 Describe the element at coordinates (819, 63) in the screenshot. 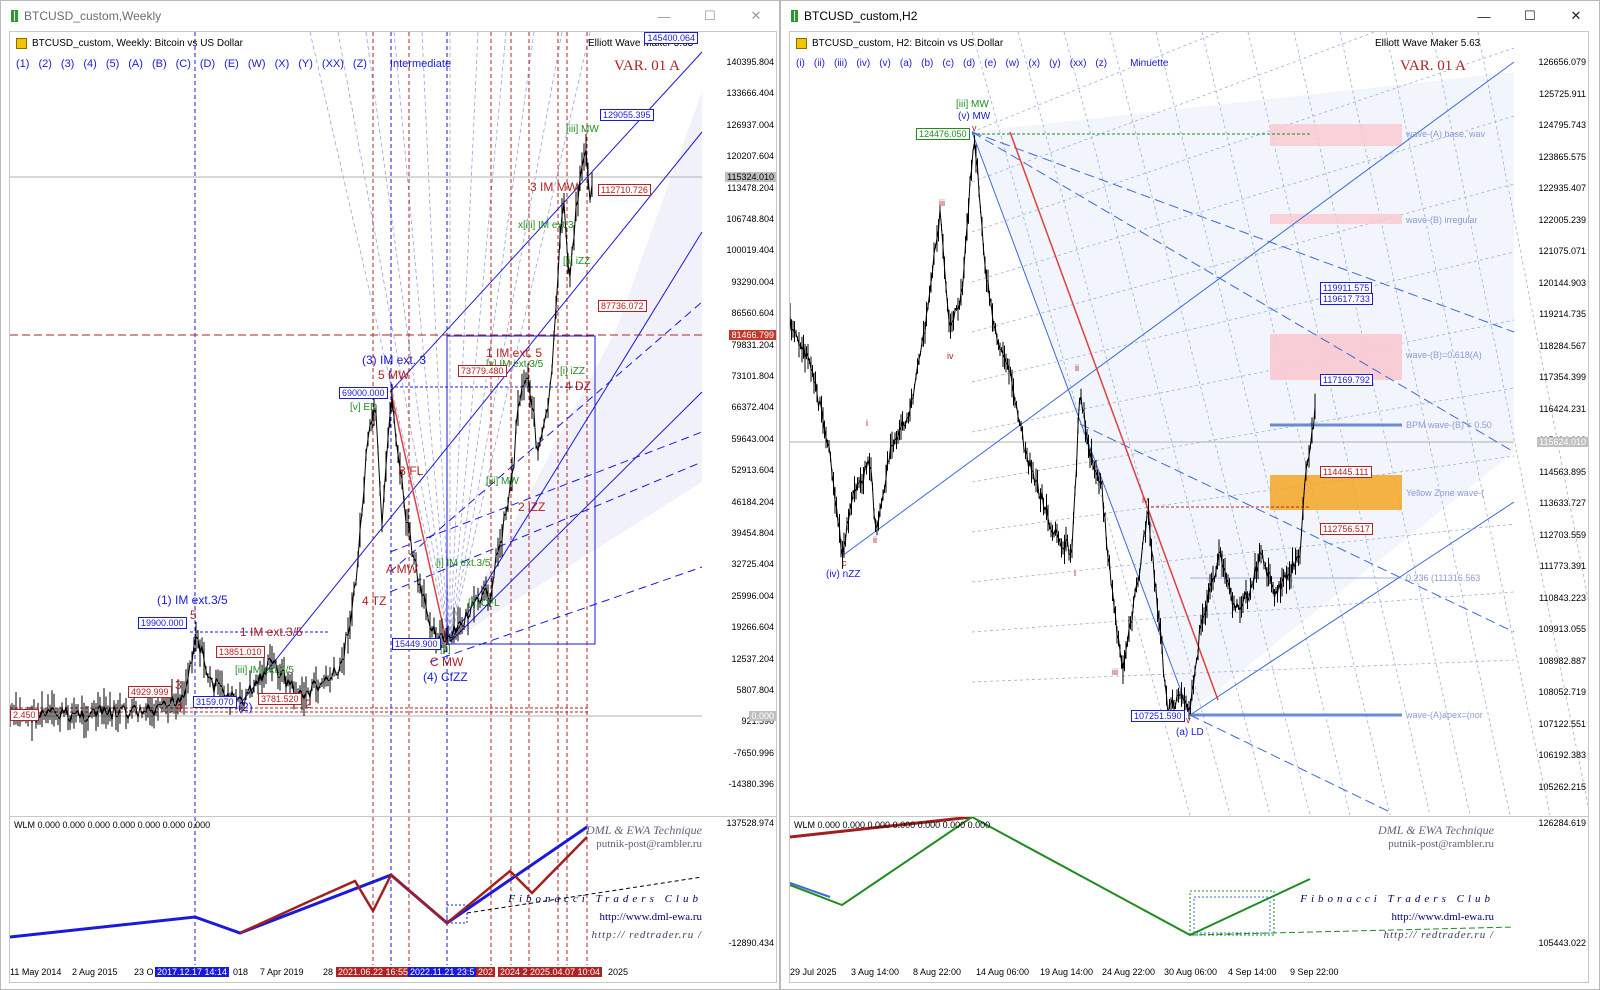

I see `wave-button: (ii)` at that location.